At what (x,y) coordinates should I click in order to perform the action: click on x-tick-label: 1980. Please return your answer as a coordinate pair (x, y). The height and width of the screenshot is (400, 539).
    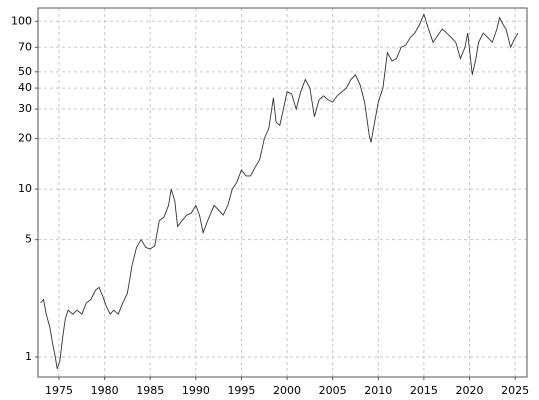
    Looking at the image, I should click on (105, 390).